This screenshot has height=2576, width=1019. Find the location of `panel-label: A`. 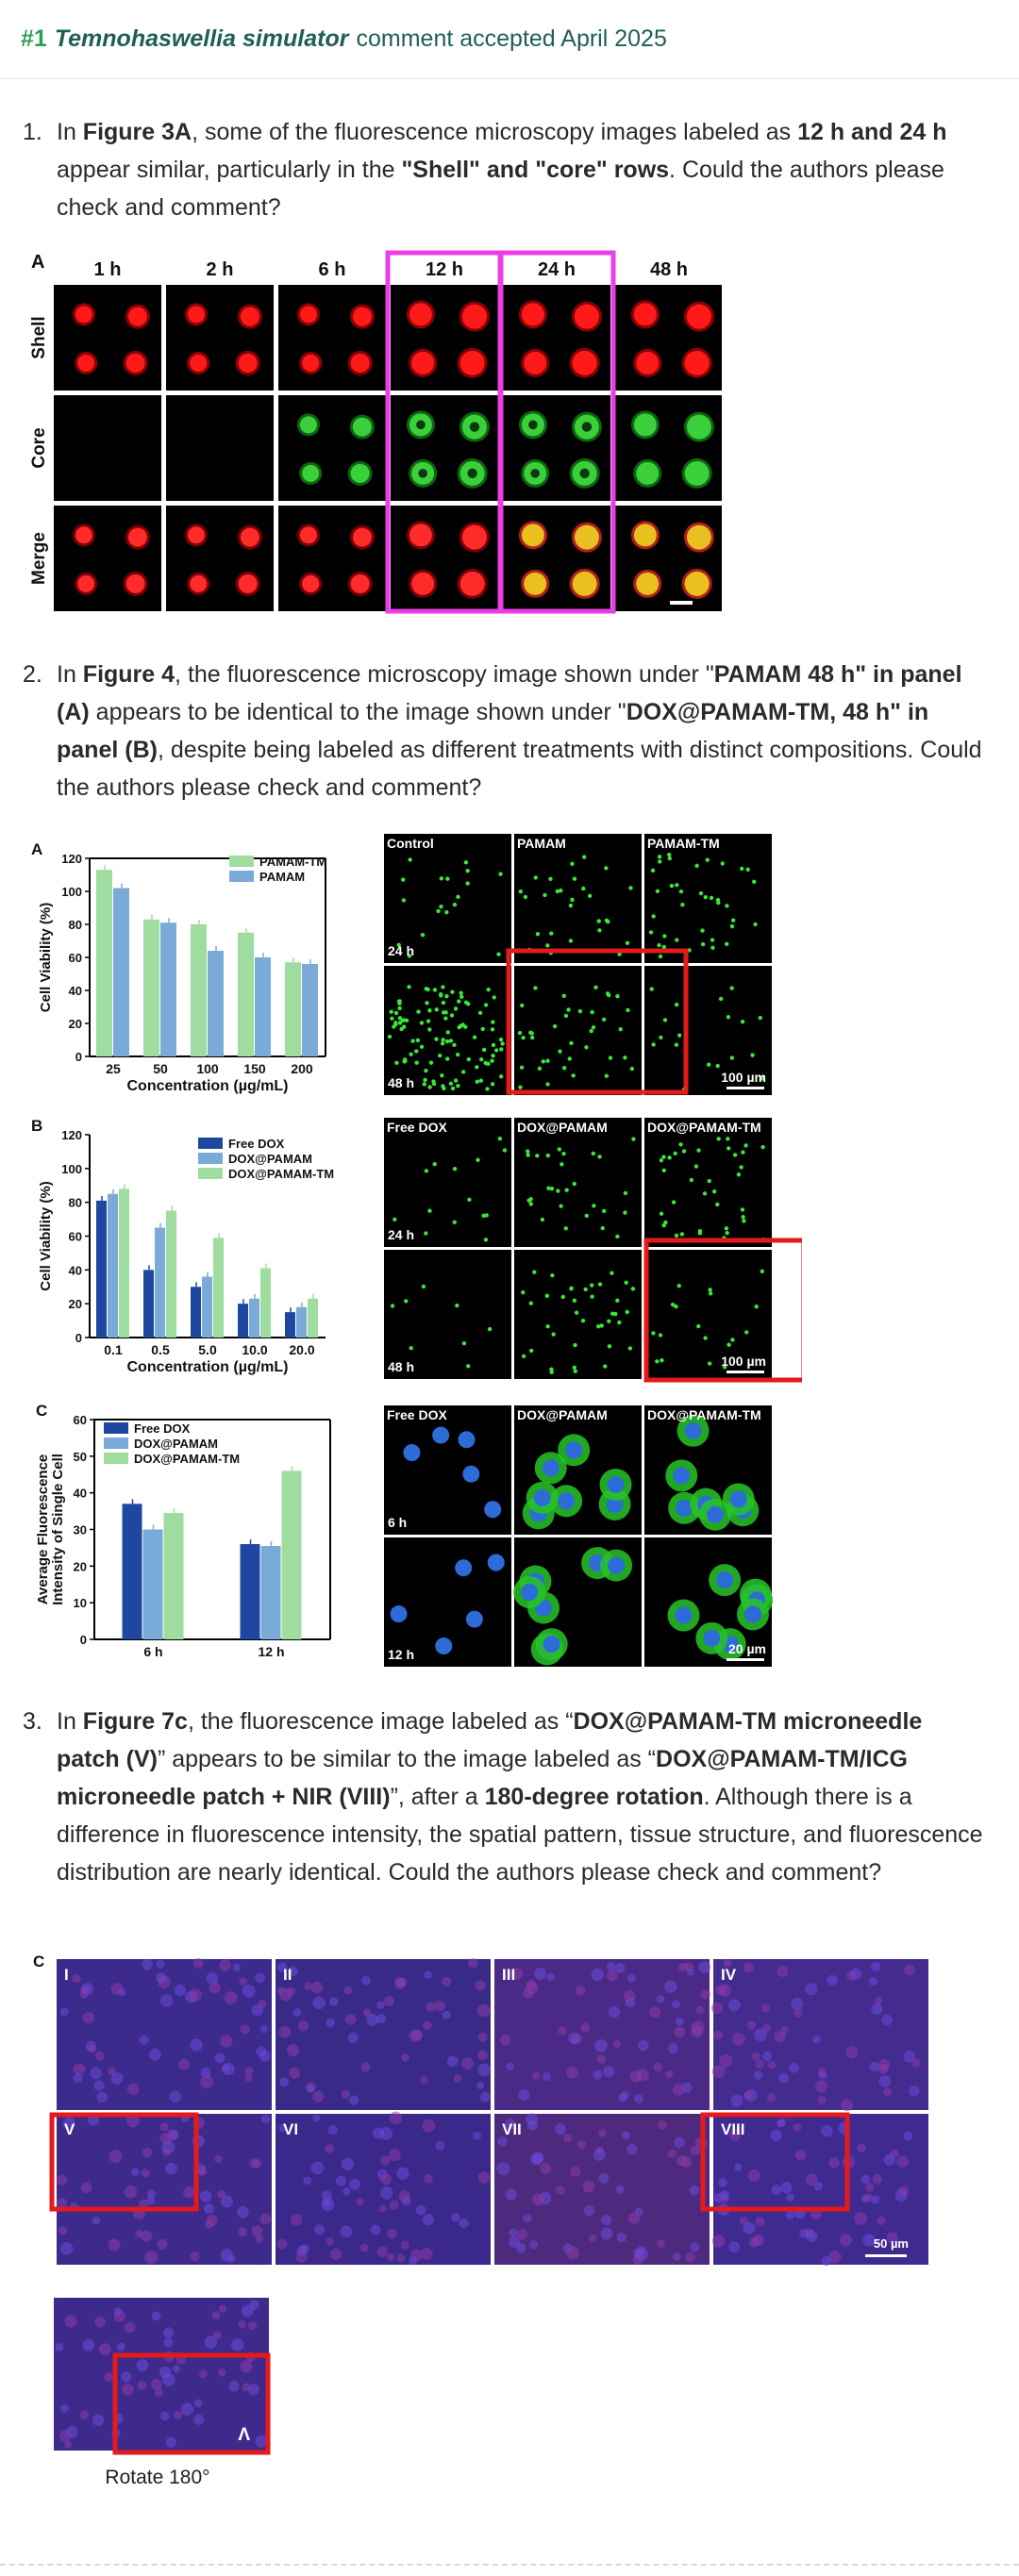

panel-label: A is located at coordinates (36, 849).